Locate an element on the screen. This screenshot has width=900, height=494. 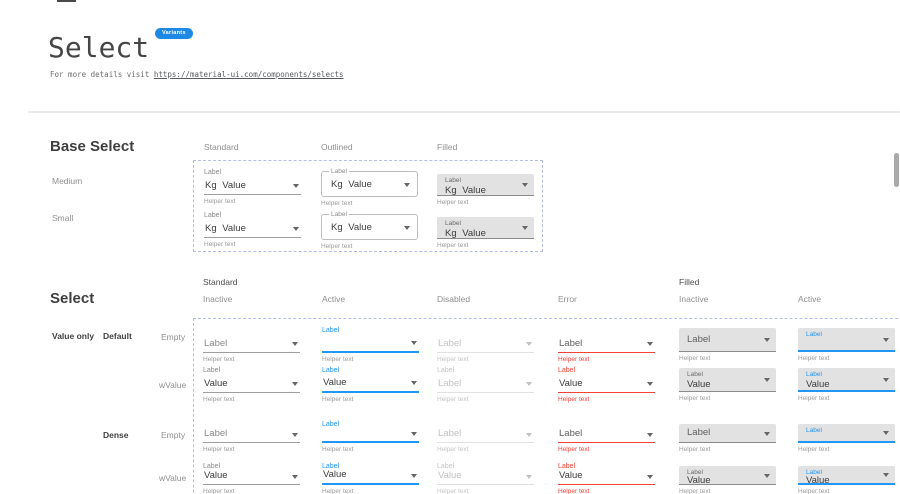
select-base-outlined-medium: Label Kg Value Helper text is located at coordinates (369, 187).